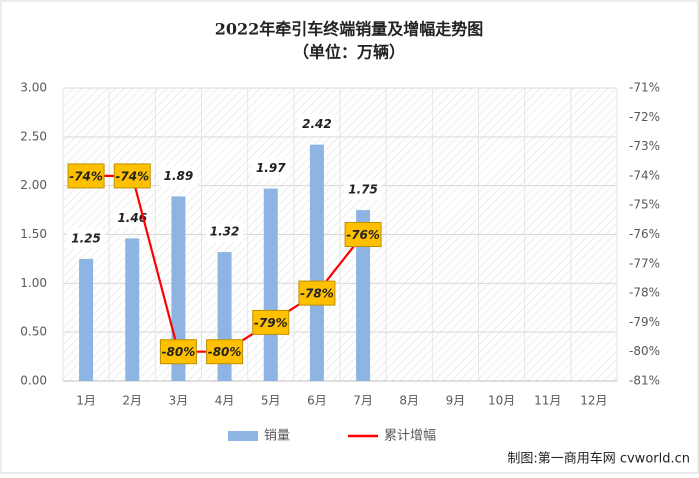 This screenshot has width=699, height=478. I want to click on x-tick-label: 6月, so click(317, 401).